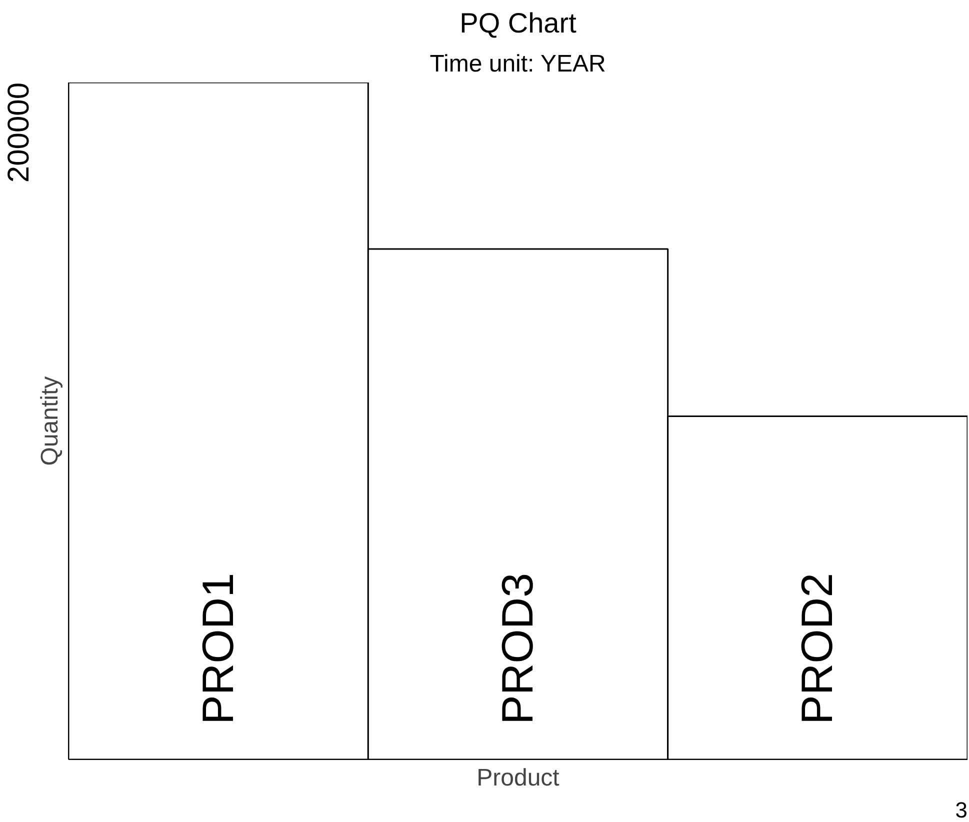 The image size is (969, 822). What do you see at coordinates (218, 648) in the screenshot?
I see `x-tick-label: PROD1` at bounding box center [218, 648].